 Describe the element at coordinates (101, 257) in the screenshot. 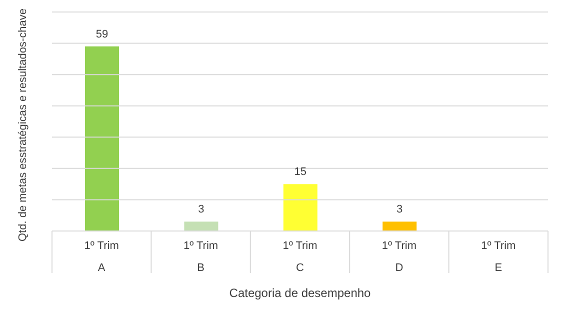

I see `x-tick-label: 1º Trim A` at that location.